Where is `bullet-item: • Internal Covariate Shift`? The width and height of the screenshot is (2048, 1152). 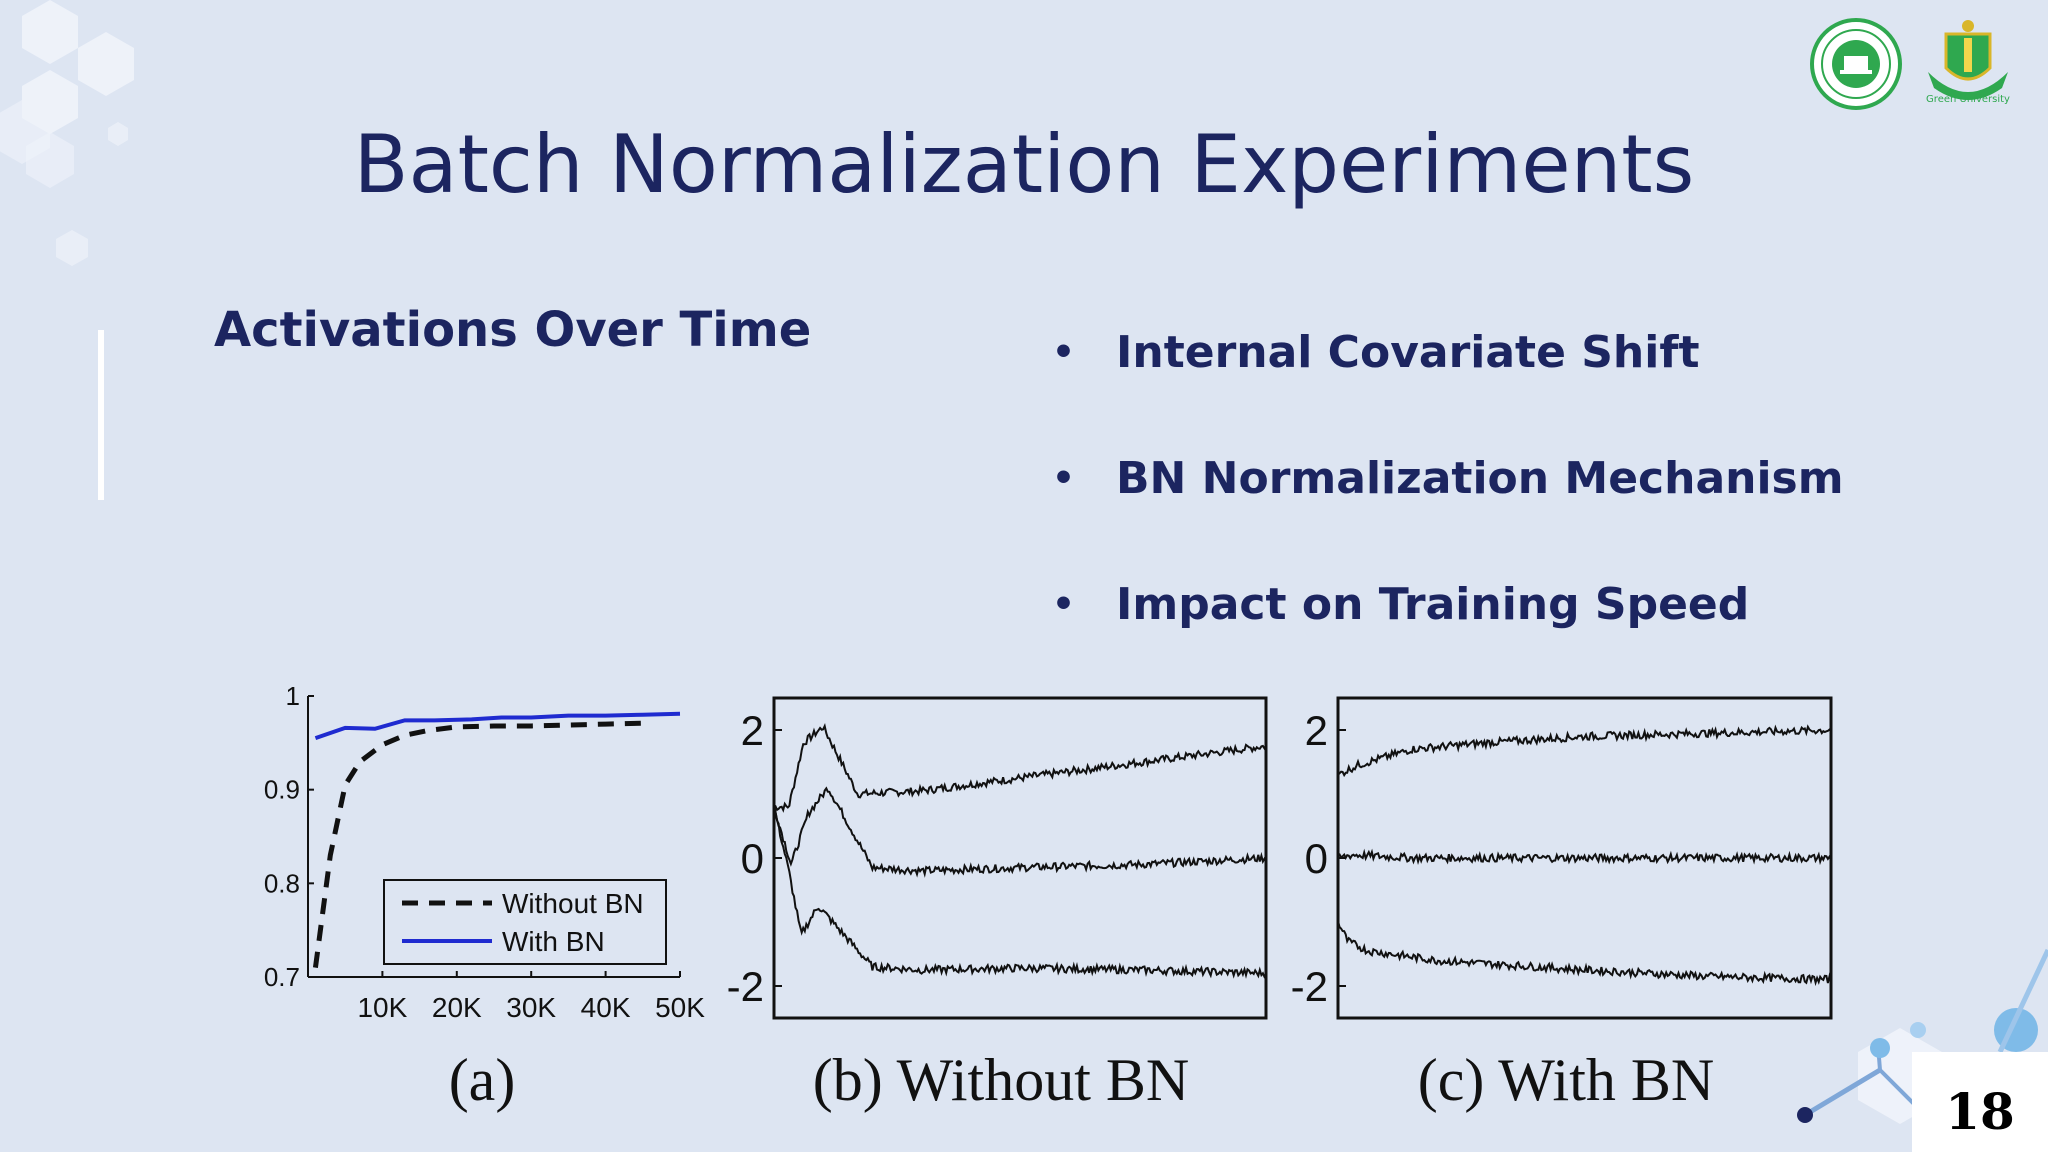
bullet-item: • Internal Covariate Shift is located at coordinates (1448, 381).